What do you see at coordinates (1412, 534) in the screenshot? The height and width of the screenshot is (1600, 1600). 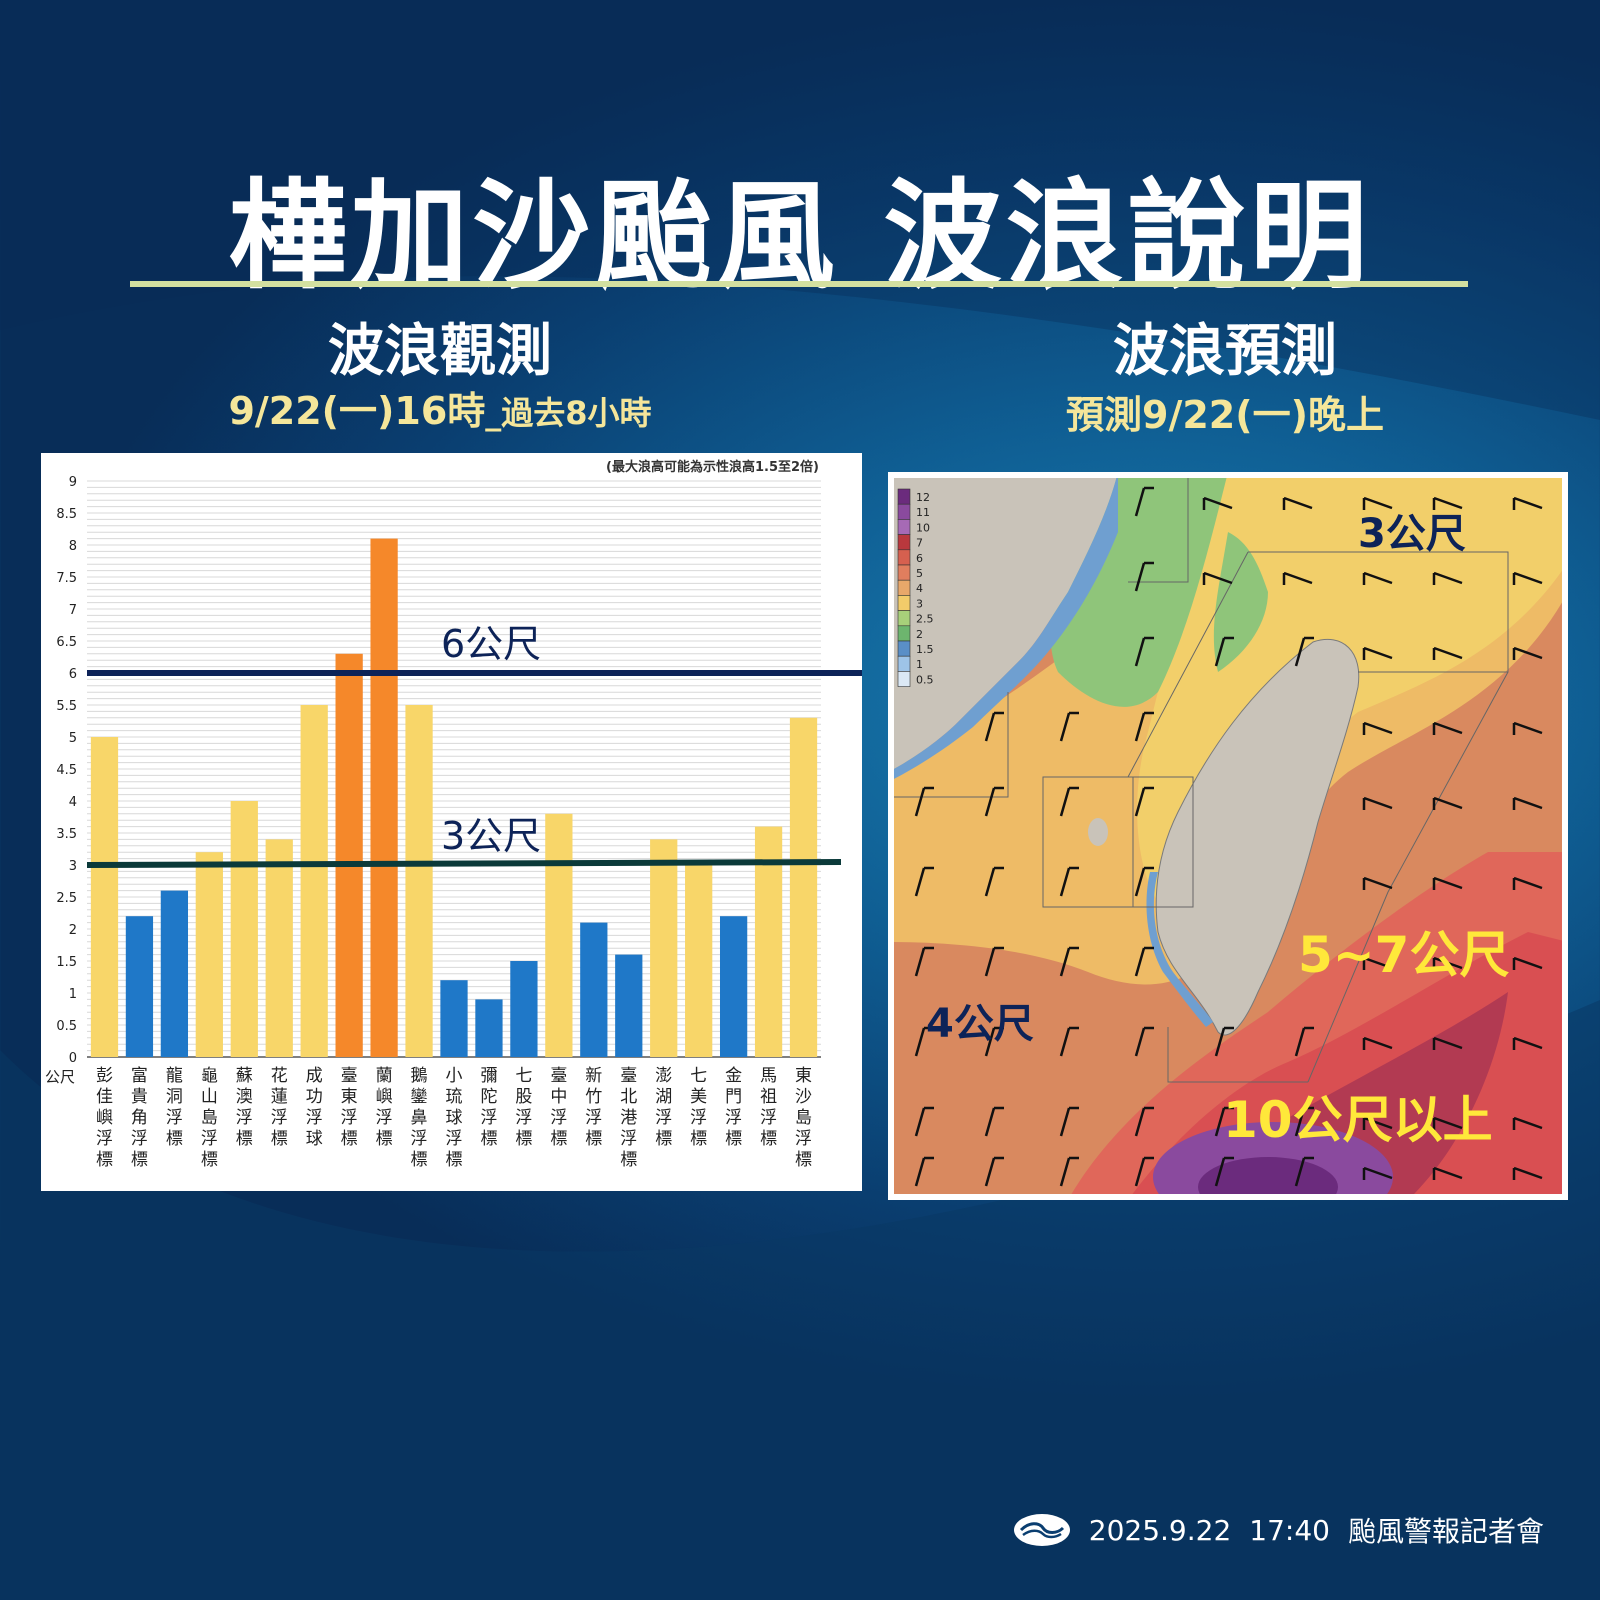 I see `map-label-3m: 3公尺` at bounding box center [1412, 534].